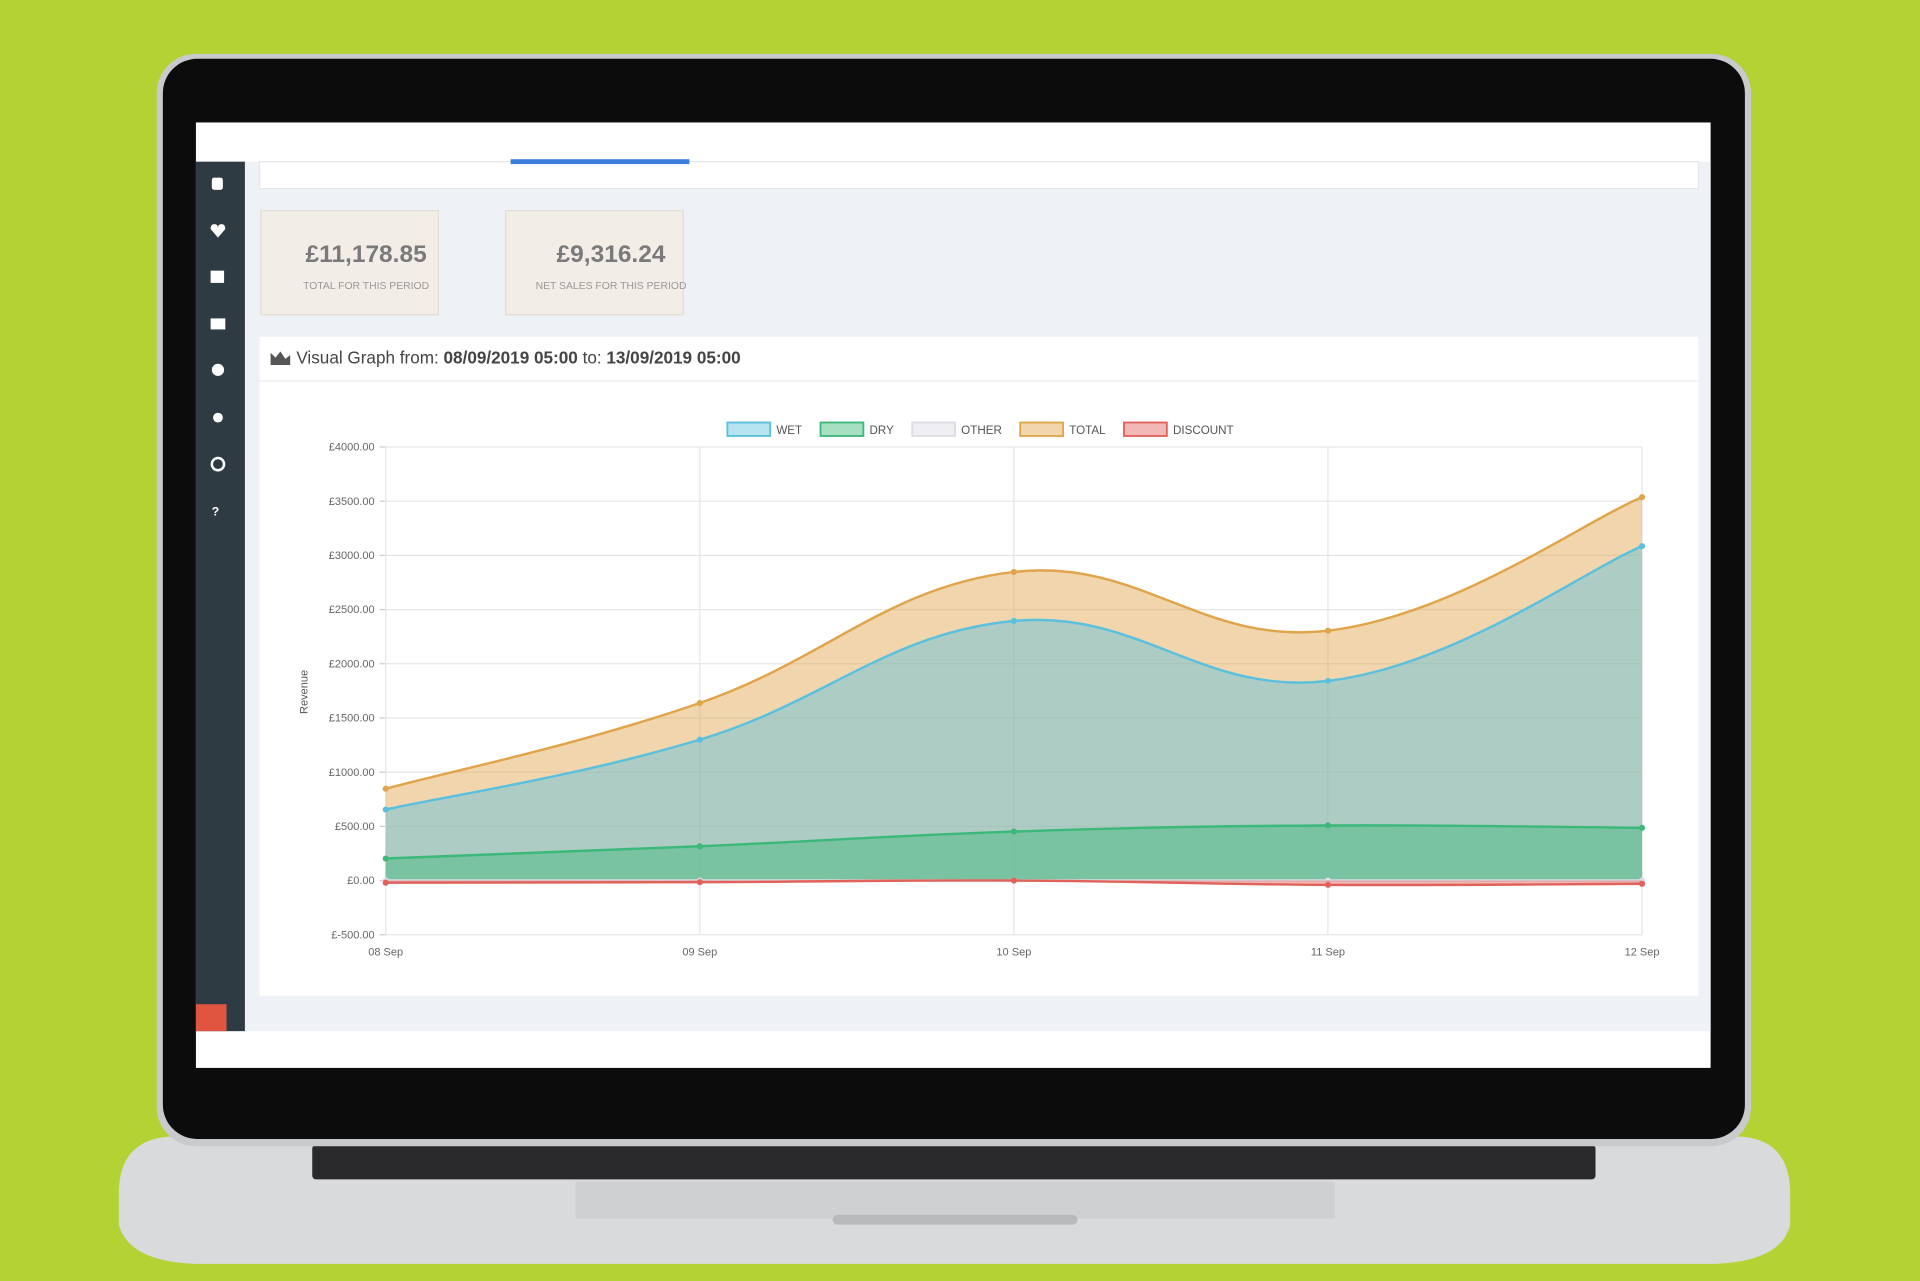  I want to click on sidebar-icons: ?, so click(218, 348).